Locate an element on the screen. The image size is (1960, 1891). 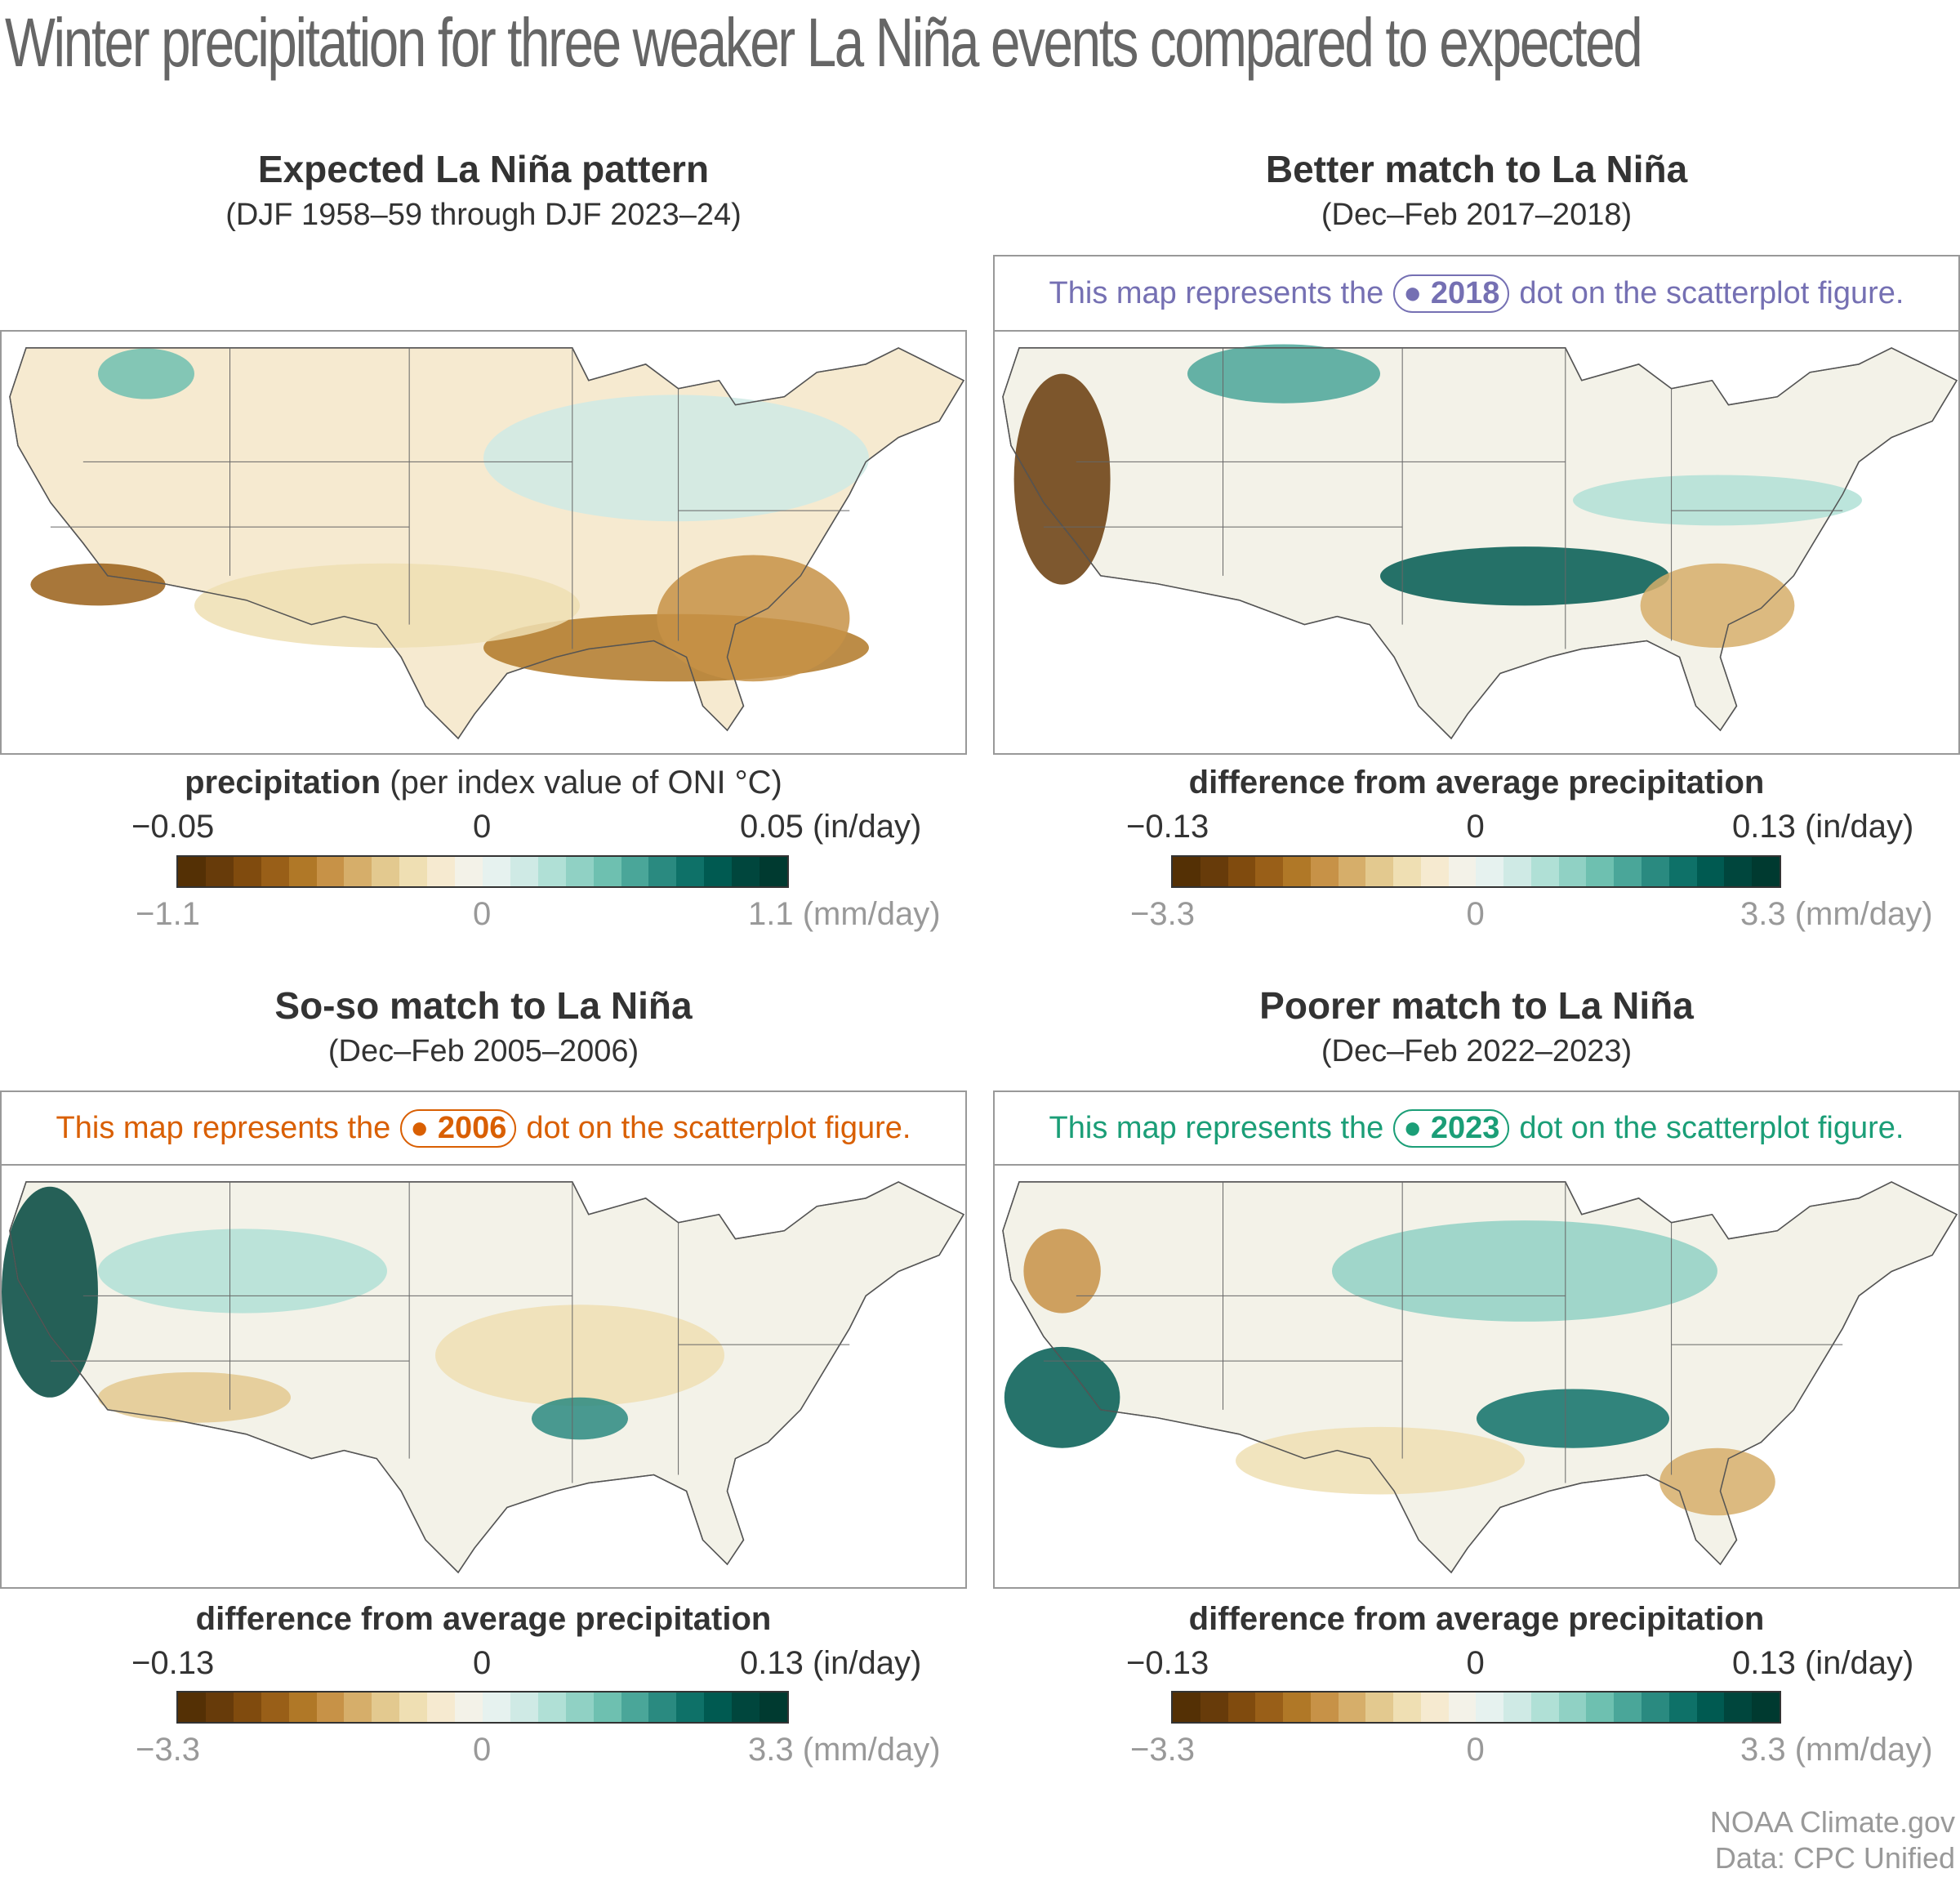
panel-subtitle: (Dec–Feb 2017–2018) is located at coordinates (1477, 215).